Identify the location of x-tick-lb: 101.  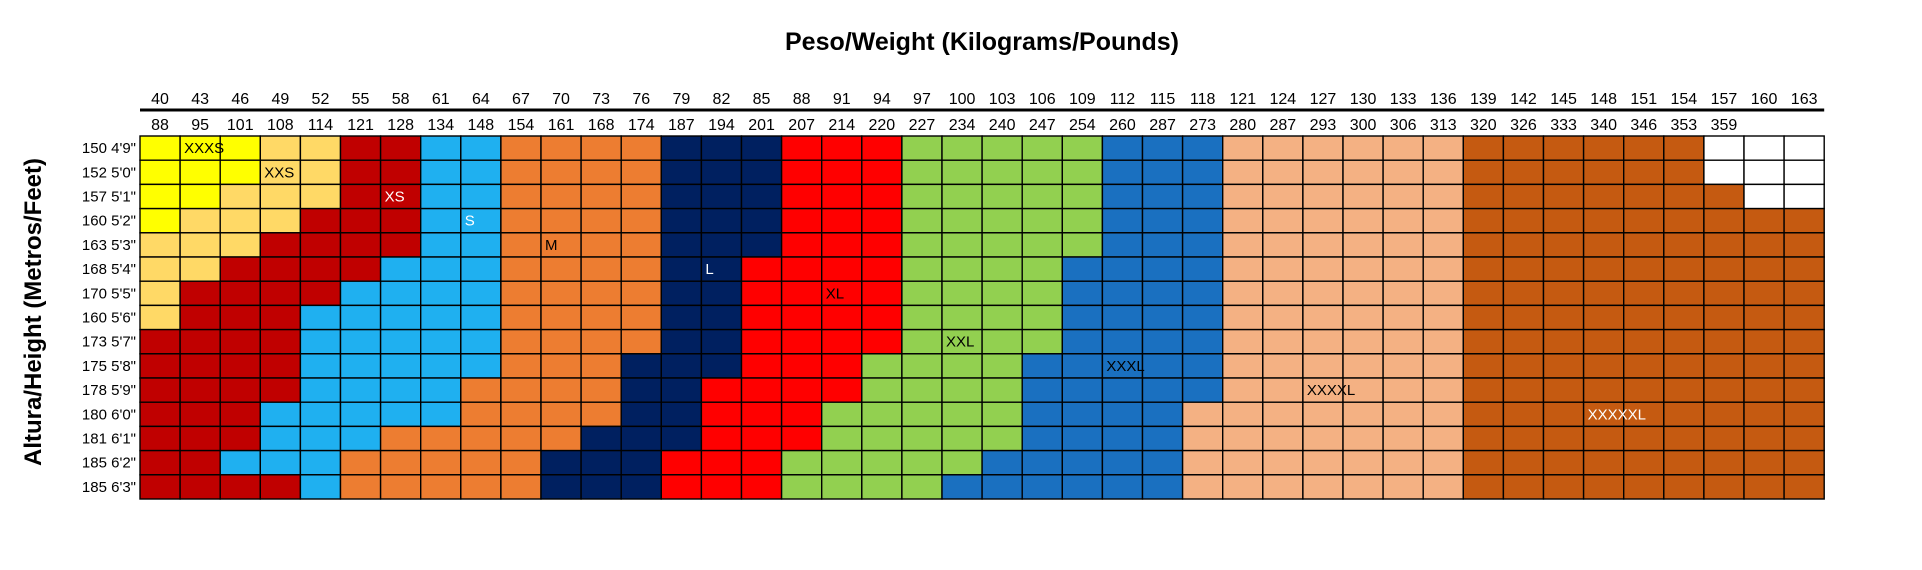
(240, 125).